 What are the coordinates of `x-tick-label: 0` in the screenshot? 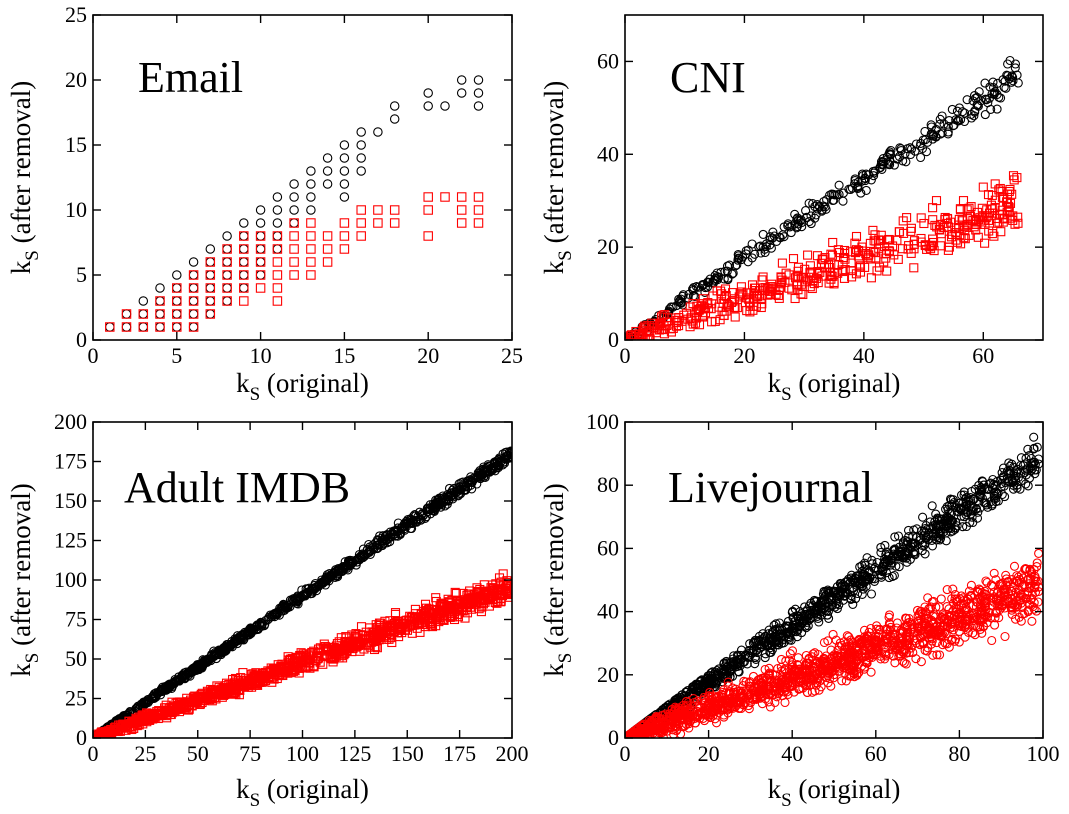 It's located at (625, 355).